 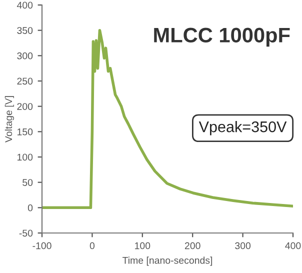 What do you see at coordinates (222, 37) in the screenshot?
I see `text: MLCC 1000pF` at bounding box center [222, 37].